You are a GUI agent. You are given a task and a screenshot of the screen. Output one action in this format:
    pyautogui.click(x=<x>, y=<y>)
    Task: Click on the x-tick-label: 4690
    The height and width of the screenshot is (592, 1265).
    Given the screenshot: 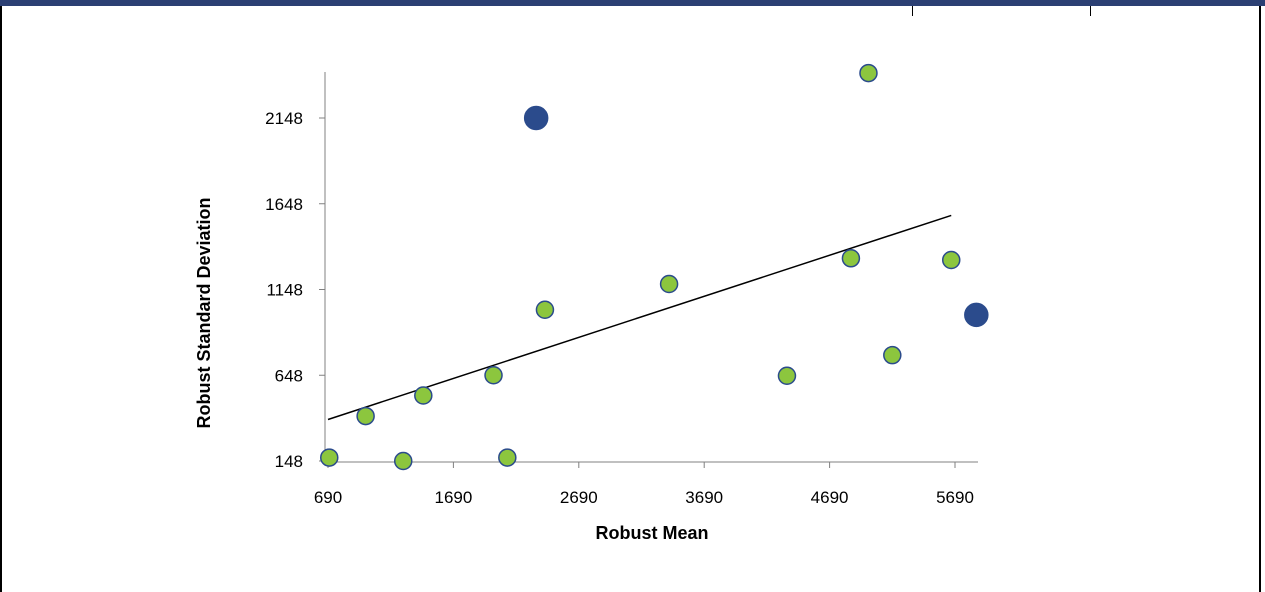 What is the action you would take?
    pyautogui.click(x=830, y=497)
    